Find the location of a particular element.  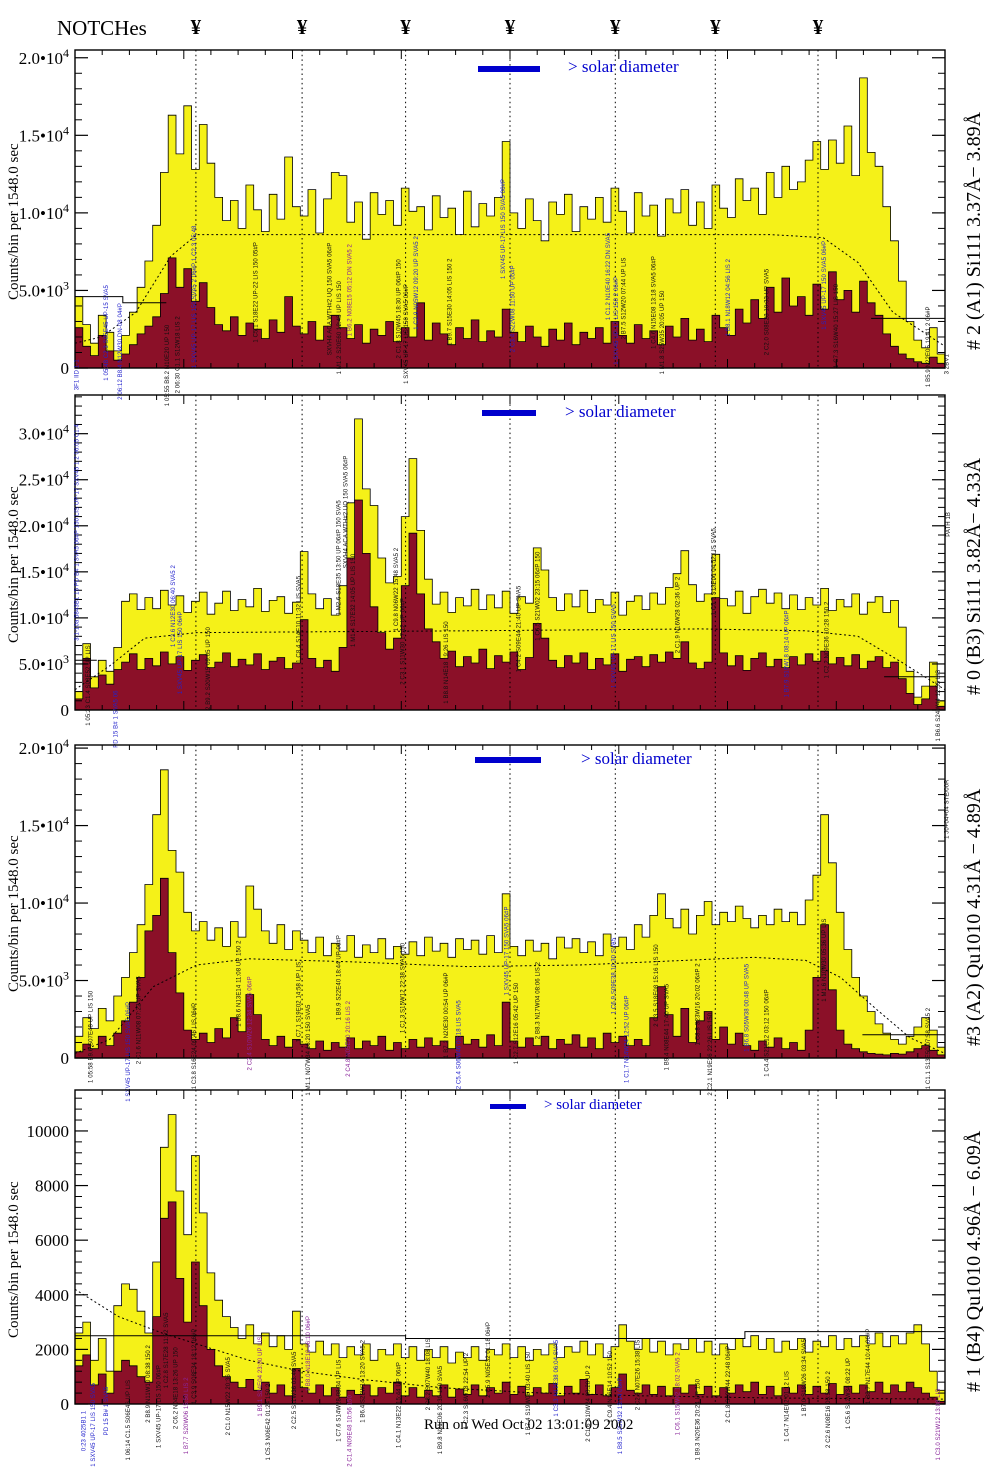

y-tick-label: 6000 is located at coordinates (52, 1240).